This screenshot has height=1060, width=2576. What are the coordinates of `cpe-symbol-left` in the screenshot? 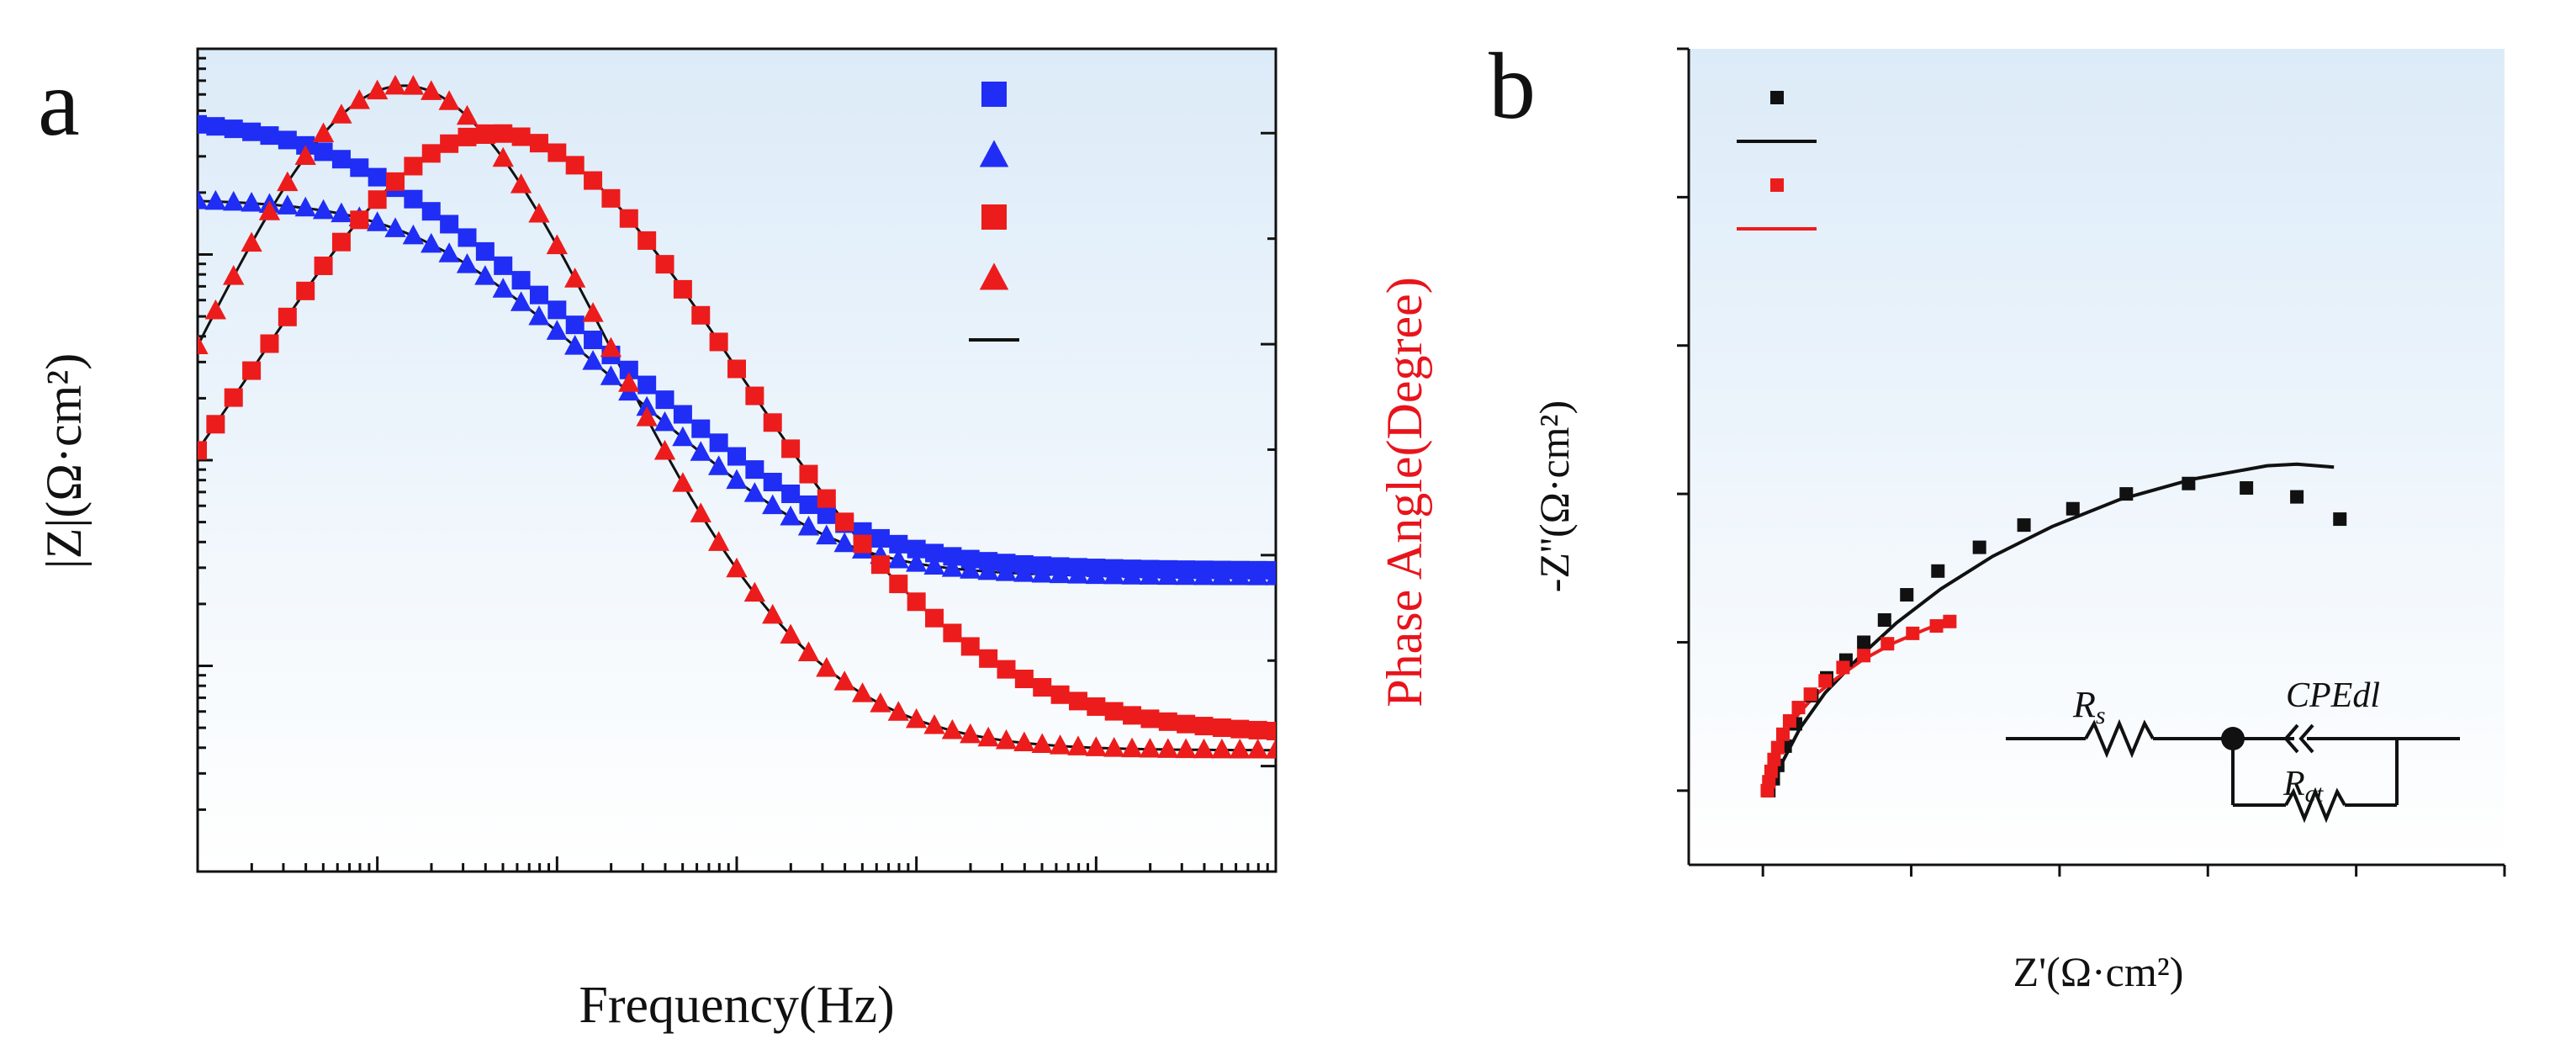 It's located at (2291, 738).